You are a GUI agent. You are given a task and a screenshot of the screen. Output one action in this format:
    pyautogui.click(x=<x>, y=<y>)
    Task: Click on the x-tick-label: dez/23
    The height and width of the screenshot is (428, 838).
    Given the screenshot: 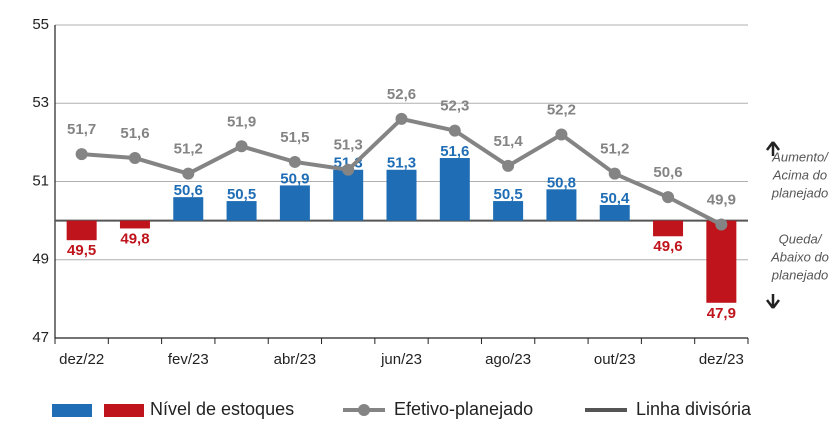 What is the action you would take?
    pyautogui.click(x=721, y=359)
    